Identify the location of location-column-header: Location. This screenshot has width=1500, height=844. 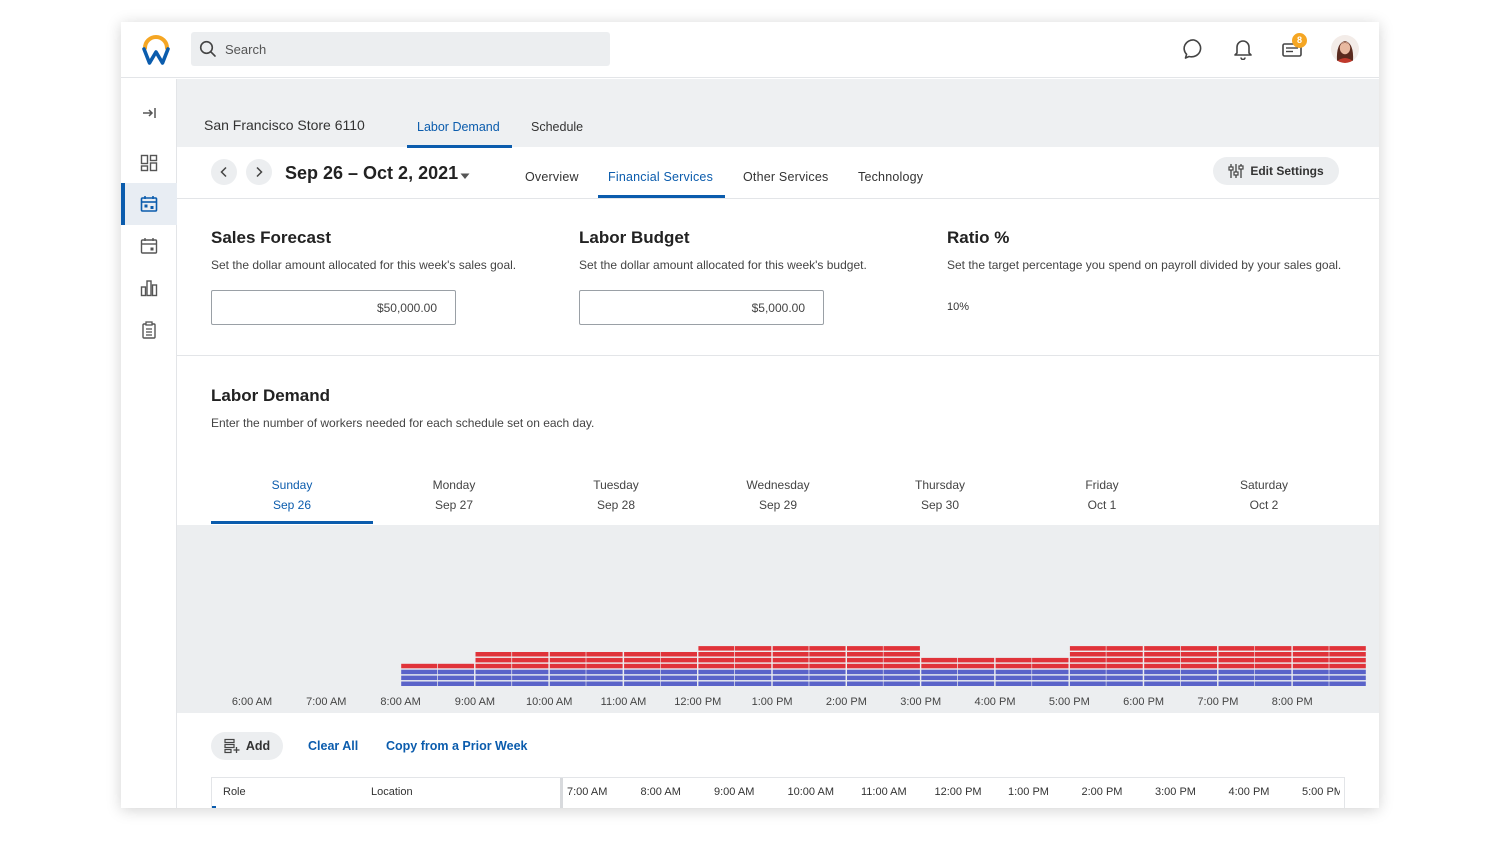
(392, 792).